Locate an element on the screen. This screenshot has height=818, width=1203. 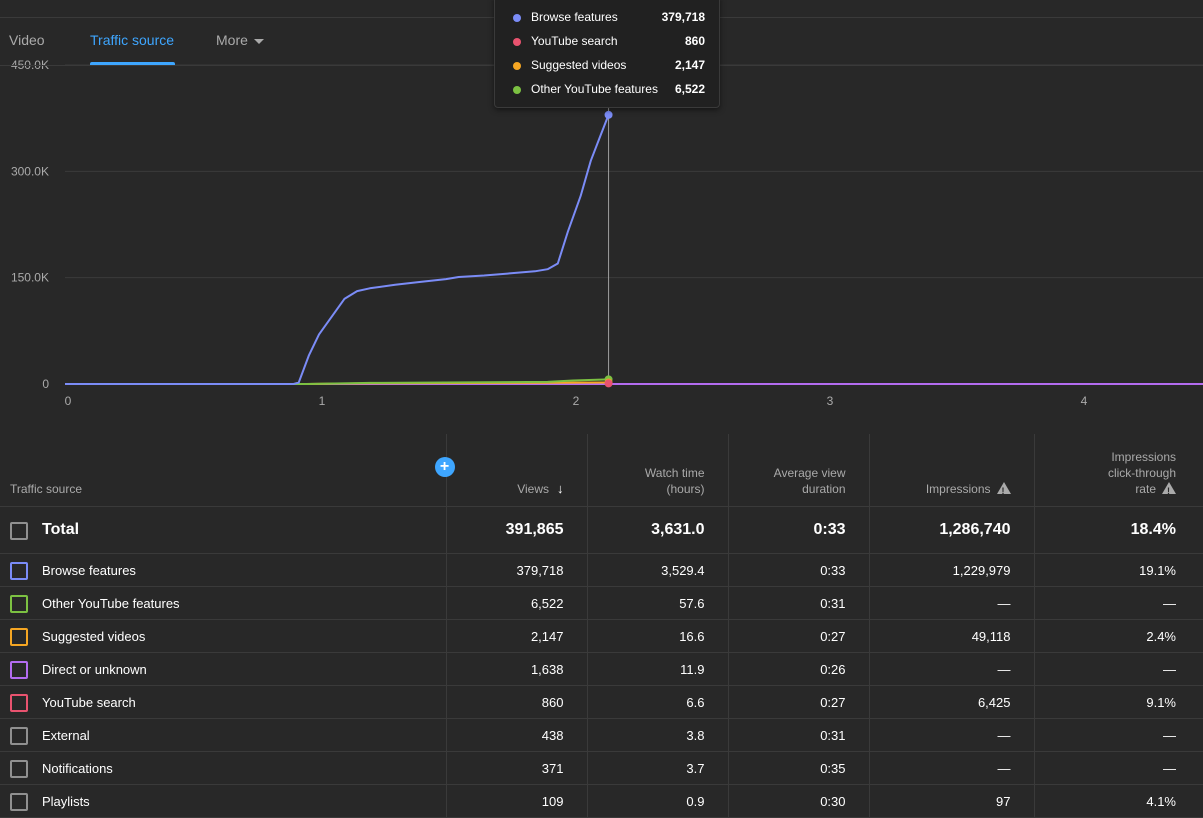
x-axis-ticks: 0 1 2 3 4 is located at coordinates (576, 401).